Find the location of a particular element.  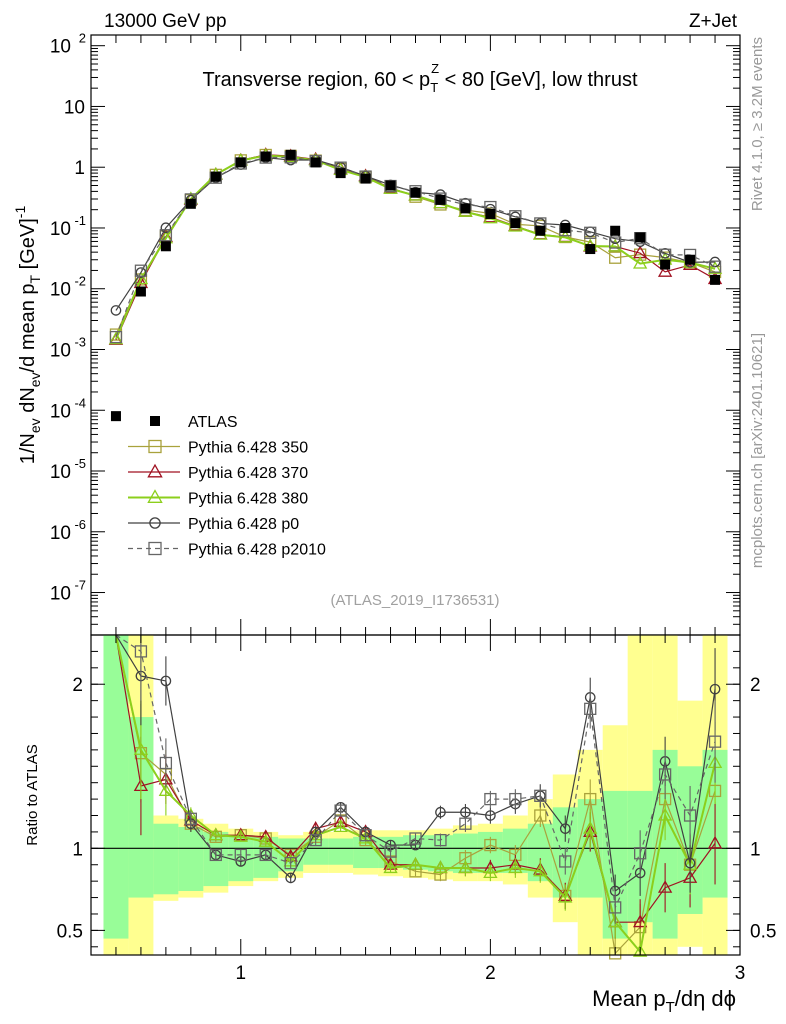

x-tick-label: 2 is located at coordinates (490, 973).